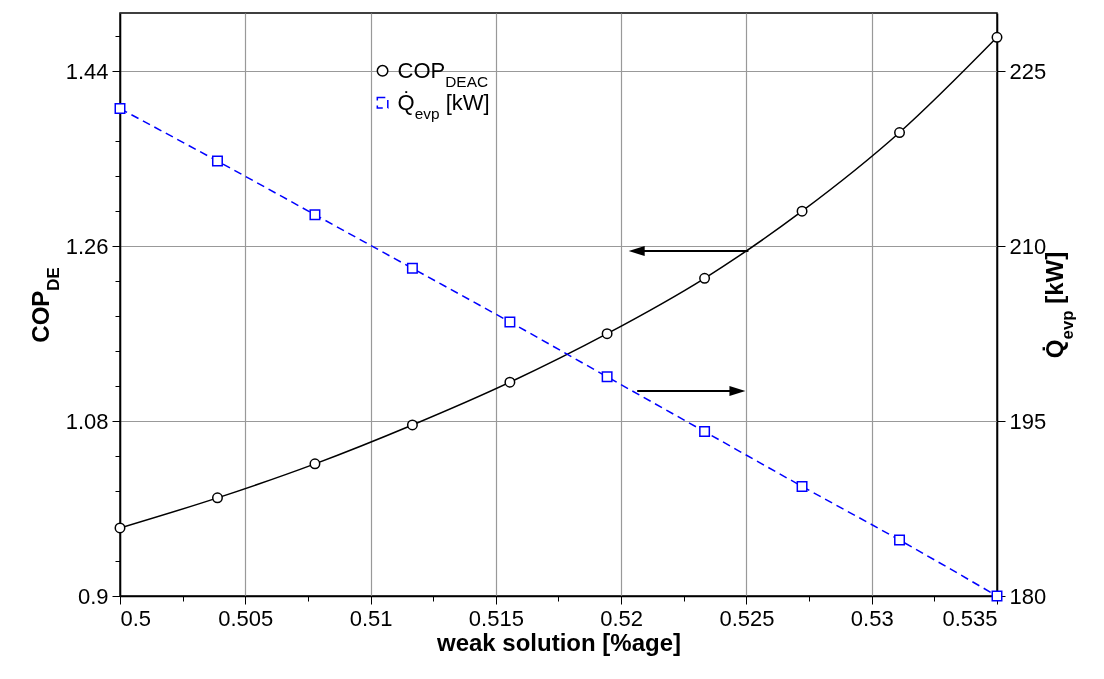 The height and width of the screenshot is (679, 1104). I want to click on y2-tick-label: 180, so click(1028, 596).